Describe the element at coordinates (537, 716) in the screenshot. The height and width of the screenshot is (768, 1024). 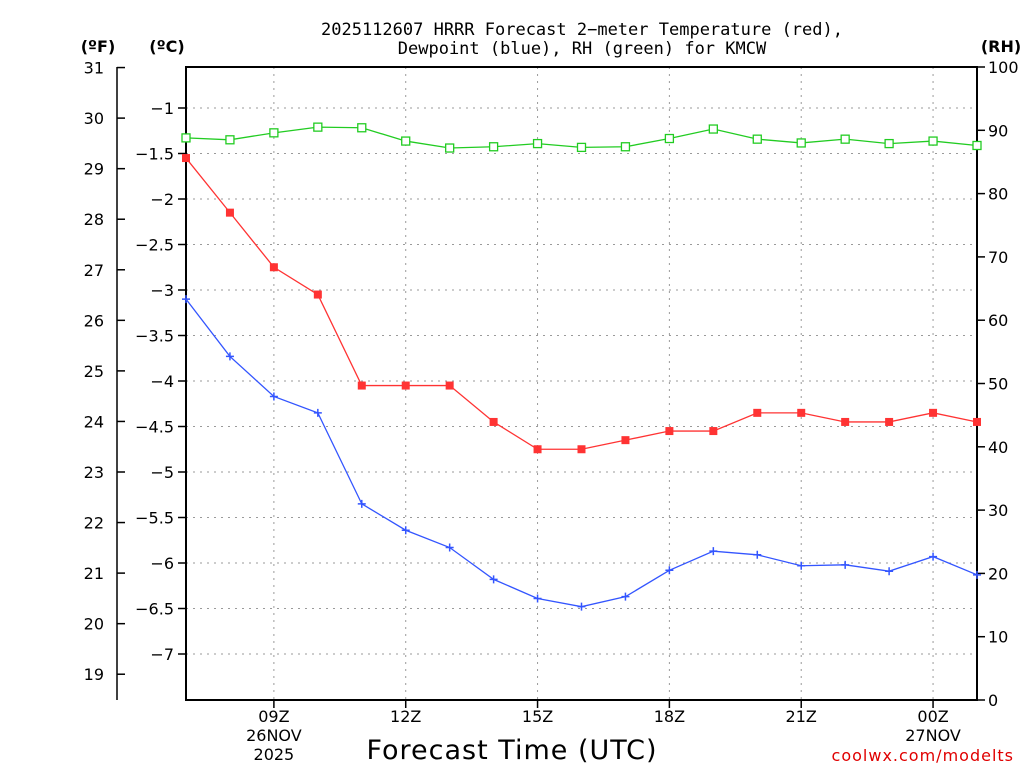
I see `x-tick-label: 15Z` at that location.